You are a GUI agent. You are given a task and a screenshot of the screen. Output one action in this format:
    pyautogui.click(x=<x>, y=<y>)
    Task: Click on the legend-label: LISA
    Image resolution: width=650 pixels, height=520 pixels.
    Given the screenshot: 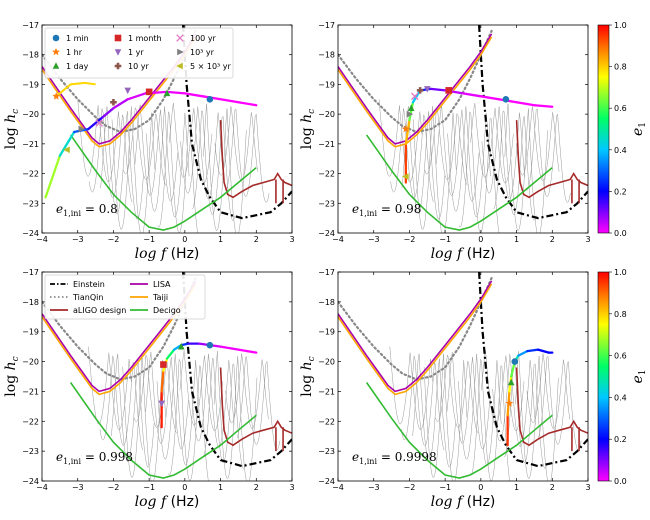 What is the action you would take?
    pyautogui.click(x=162, y=284)
    